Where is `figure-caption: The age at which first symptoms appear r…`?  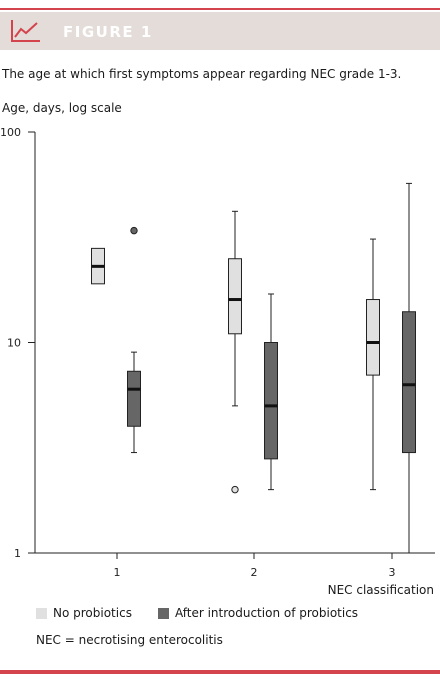 figure-caption: The age at which first symptoms appear r… is located at coordinates (202, 74).